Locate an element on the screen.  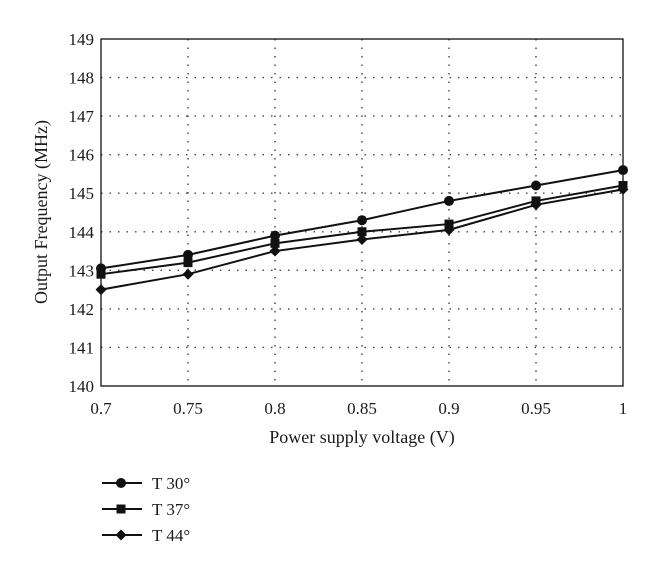
y-tick-label: 143 is located at coordinates (82, 270).